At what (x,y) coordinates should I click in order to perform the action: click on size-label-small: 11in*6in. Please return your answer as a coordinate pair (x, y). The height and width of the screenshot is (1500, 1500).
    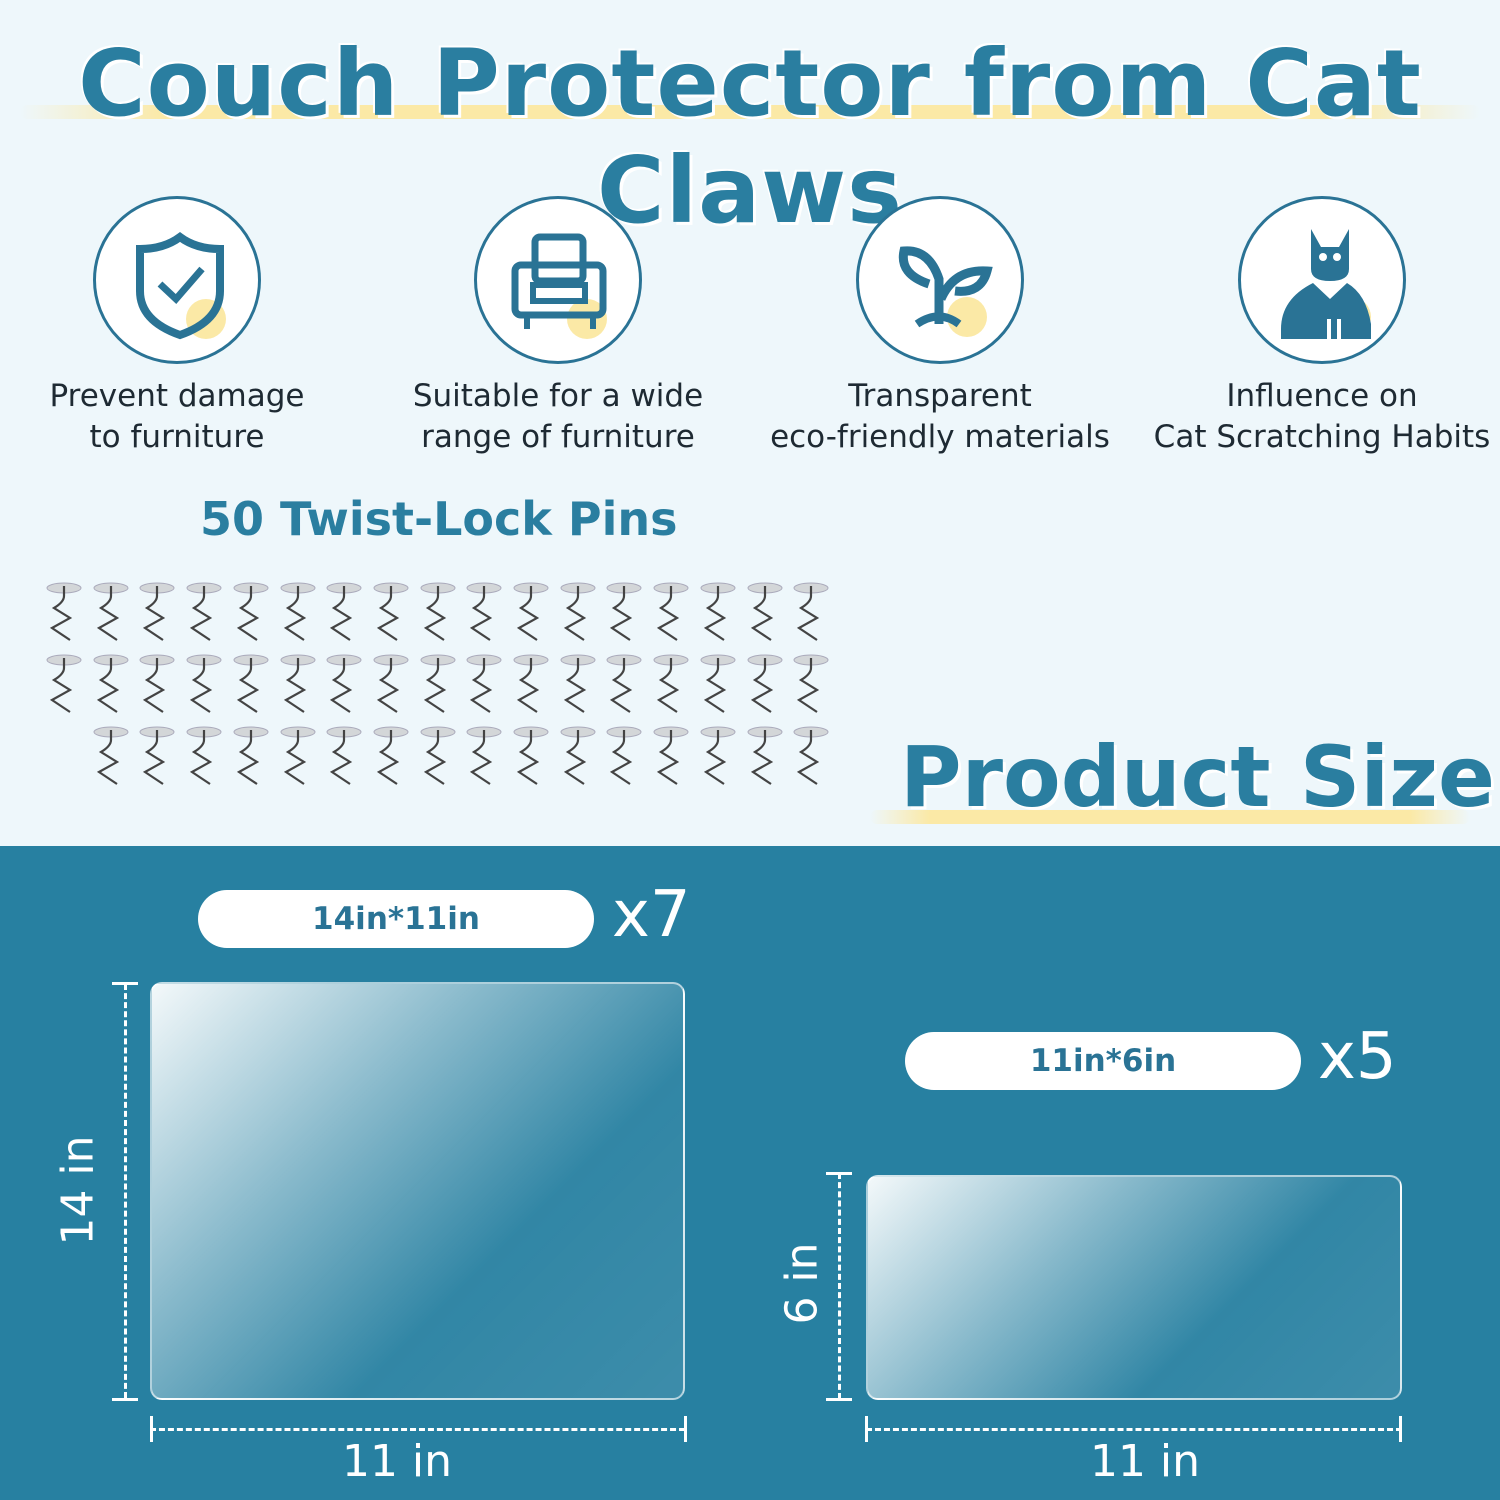
    Looking at the image, I should click on (1103, 1061).